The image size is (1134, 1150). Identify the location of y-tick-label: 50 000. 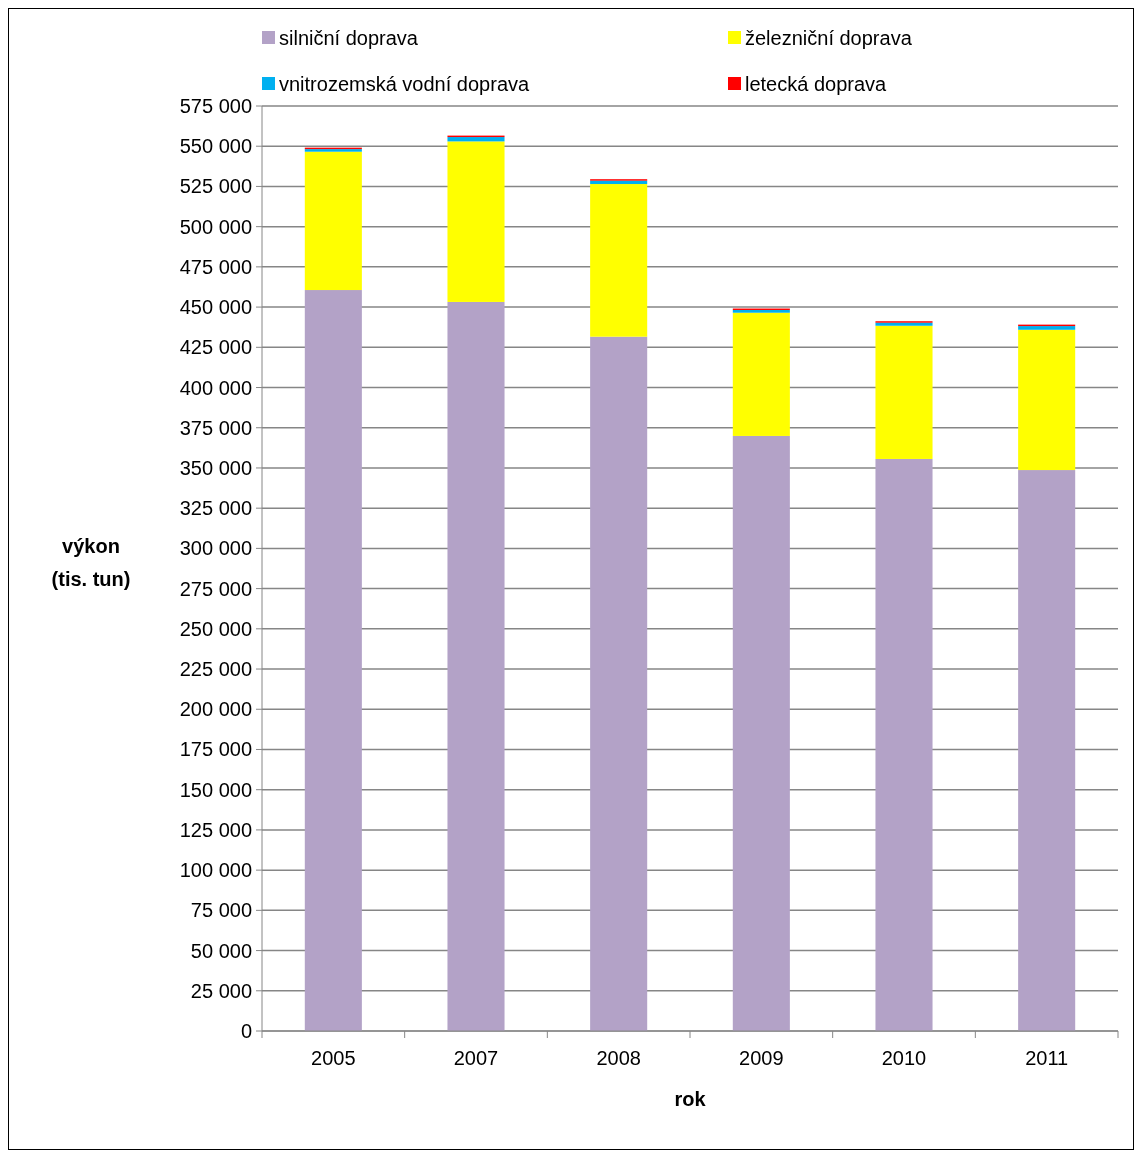
(221, 950).